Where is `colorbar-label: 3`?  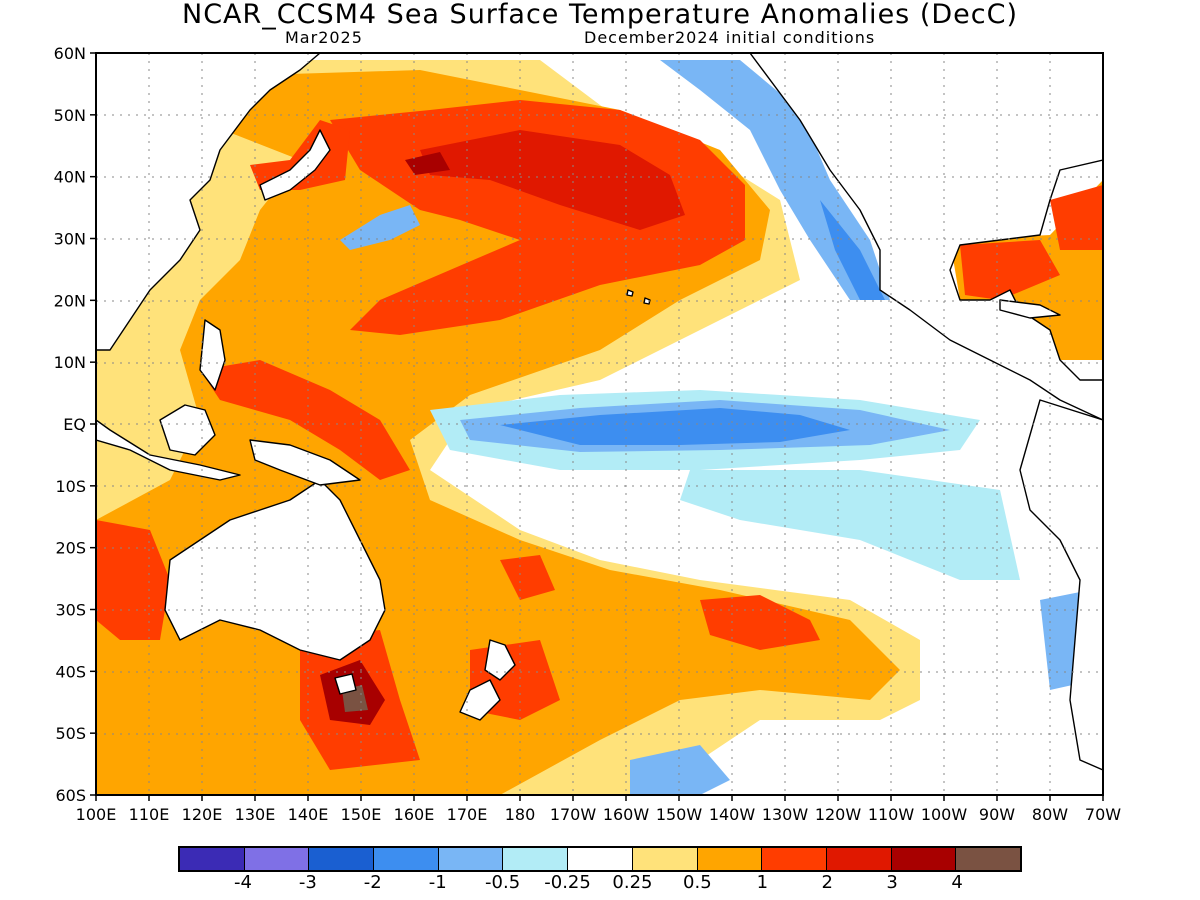
colorbar-label: 3 is located at coordinates (892, 882).